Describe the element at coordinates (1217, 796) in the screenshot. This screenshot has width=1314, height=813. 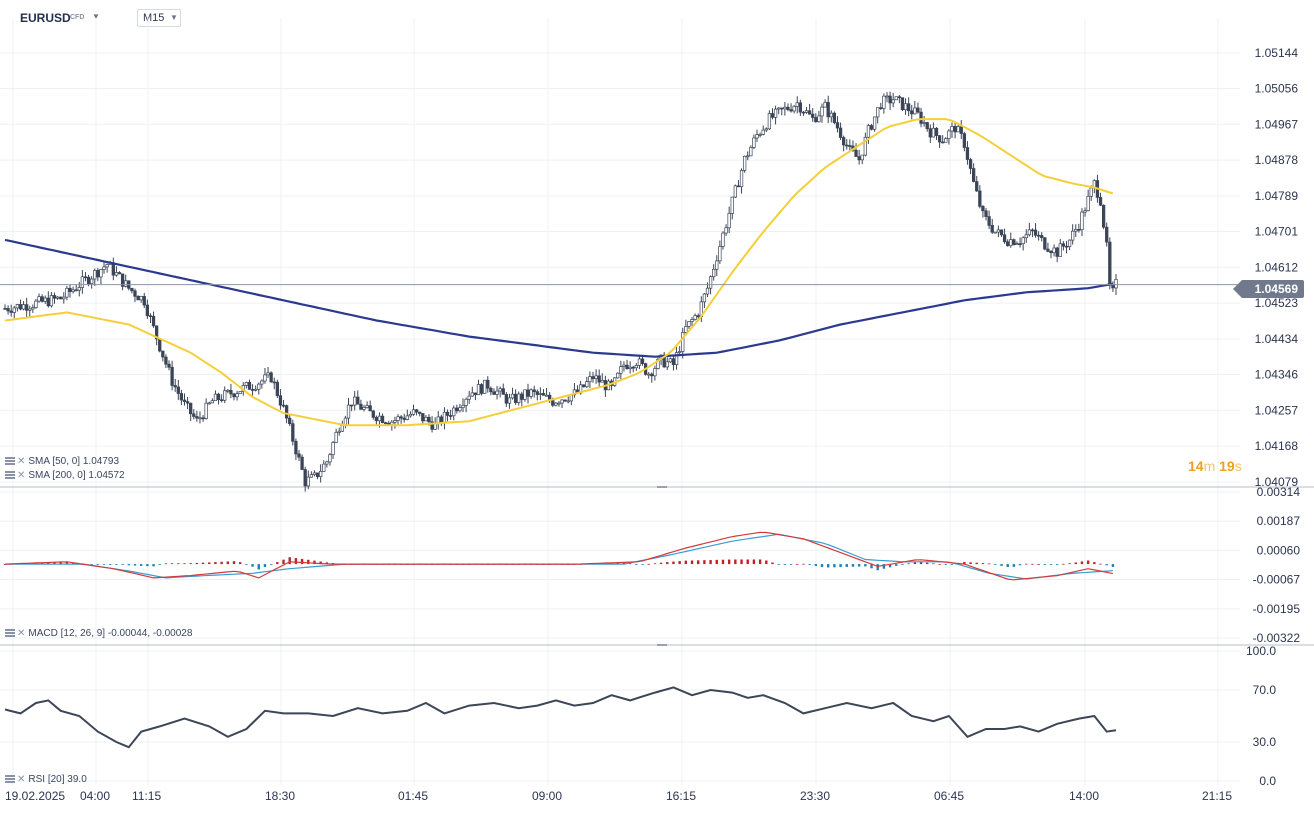
I see `x-tick-label: 21:15` at that location.